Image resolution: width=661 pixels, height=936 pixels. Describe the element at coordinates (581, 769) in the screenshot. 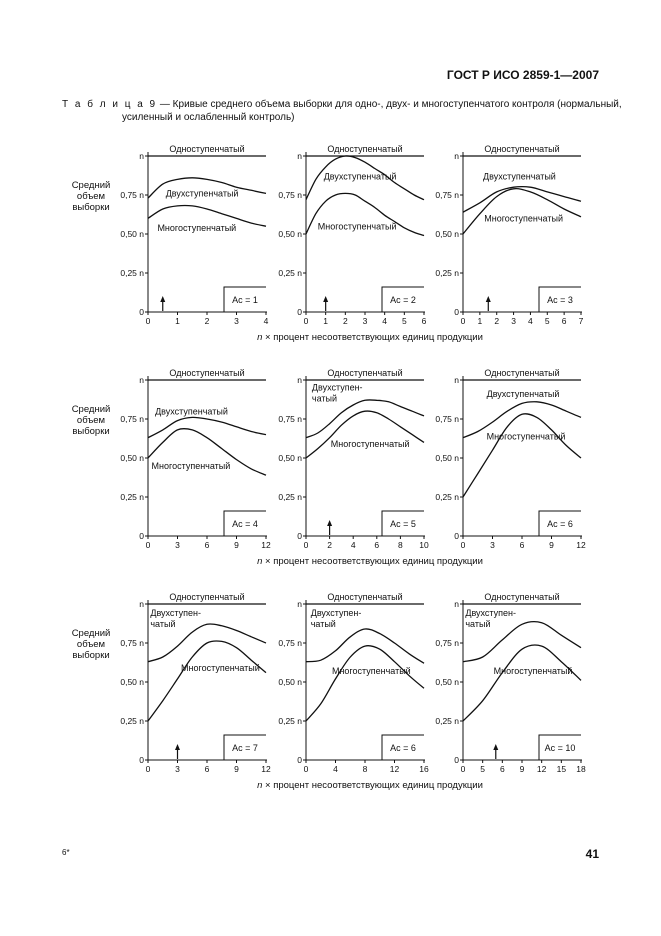

I see `x-tick-label: 18` at that location.